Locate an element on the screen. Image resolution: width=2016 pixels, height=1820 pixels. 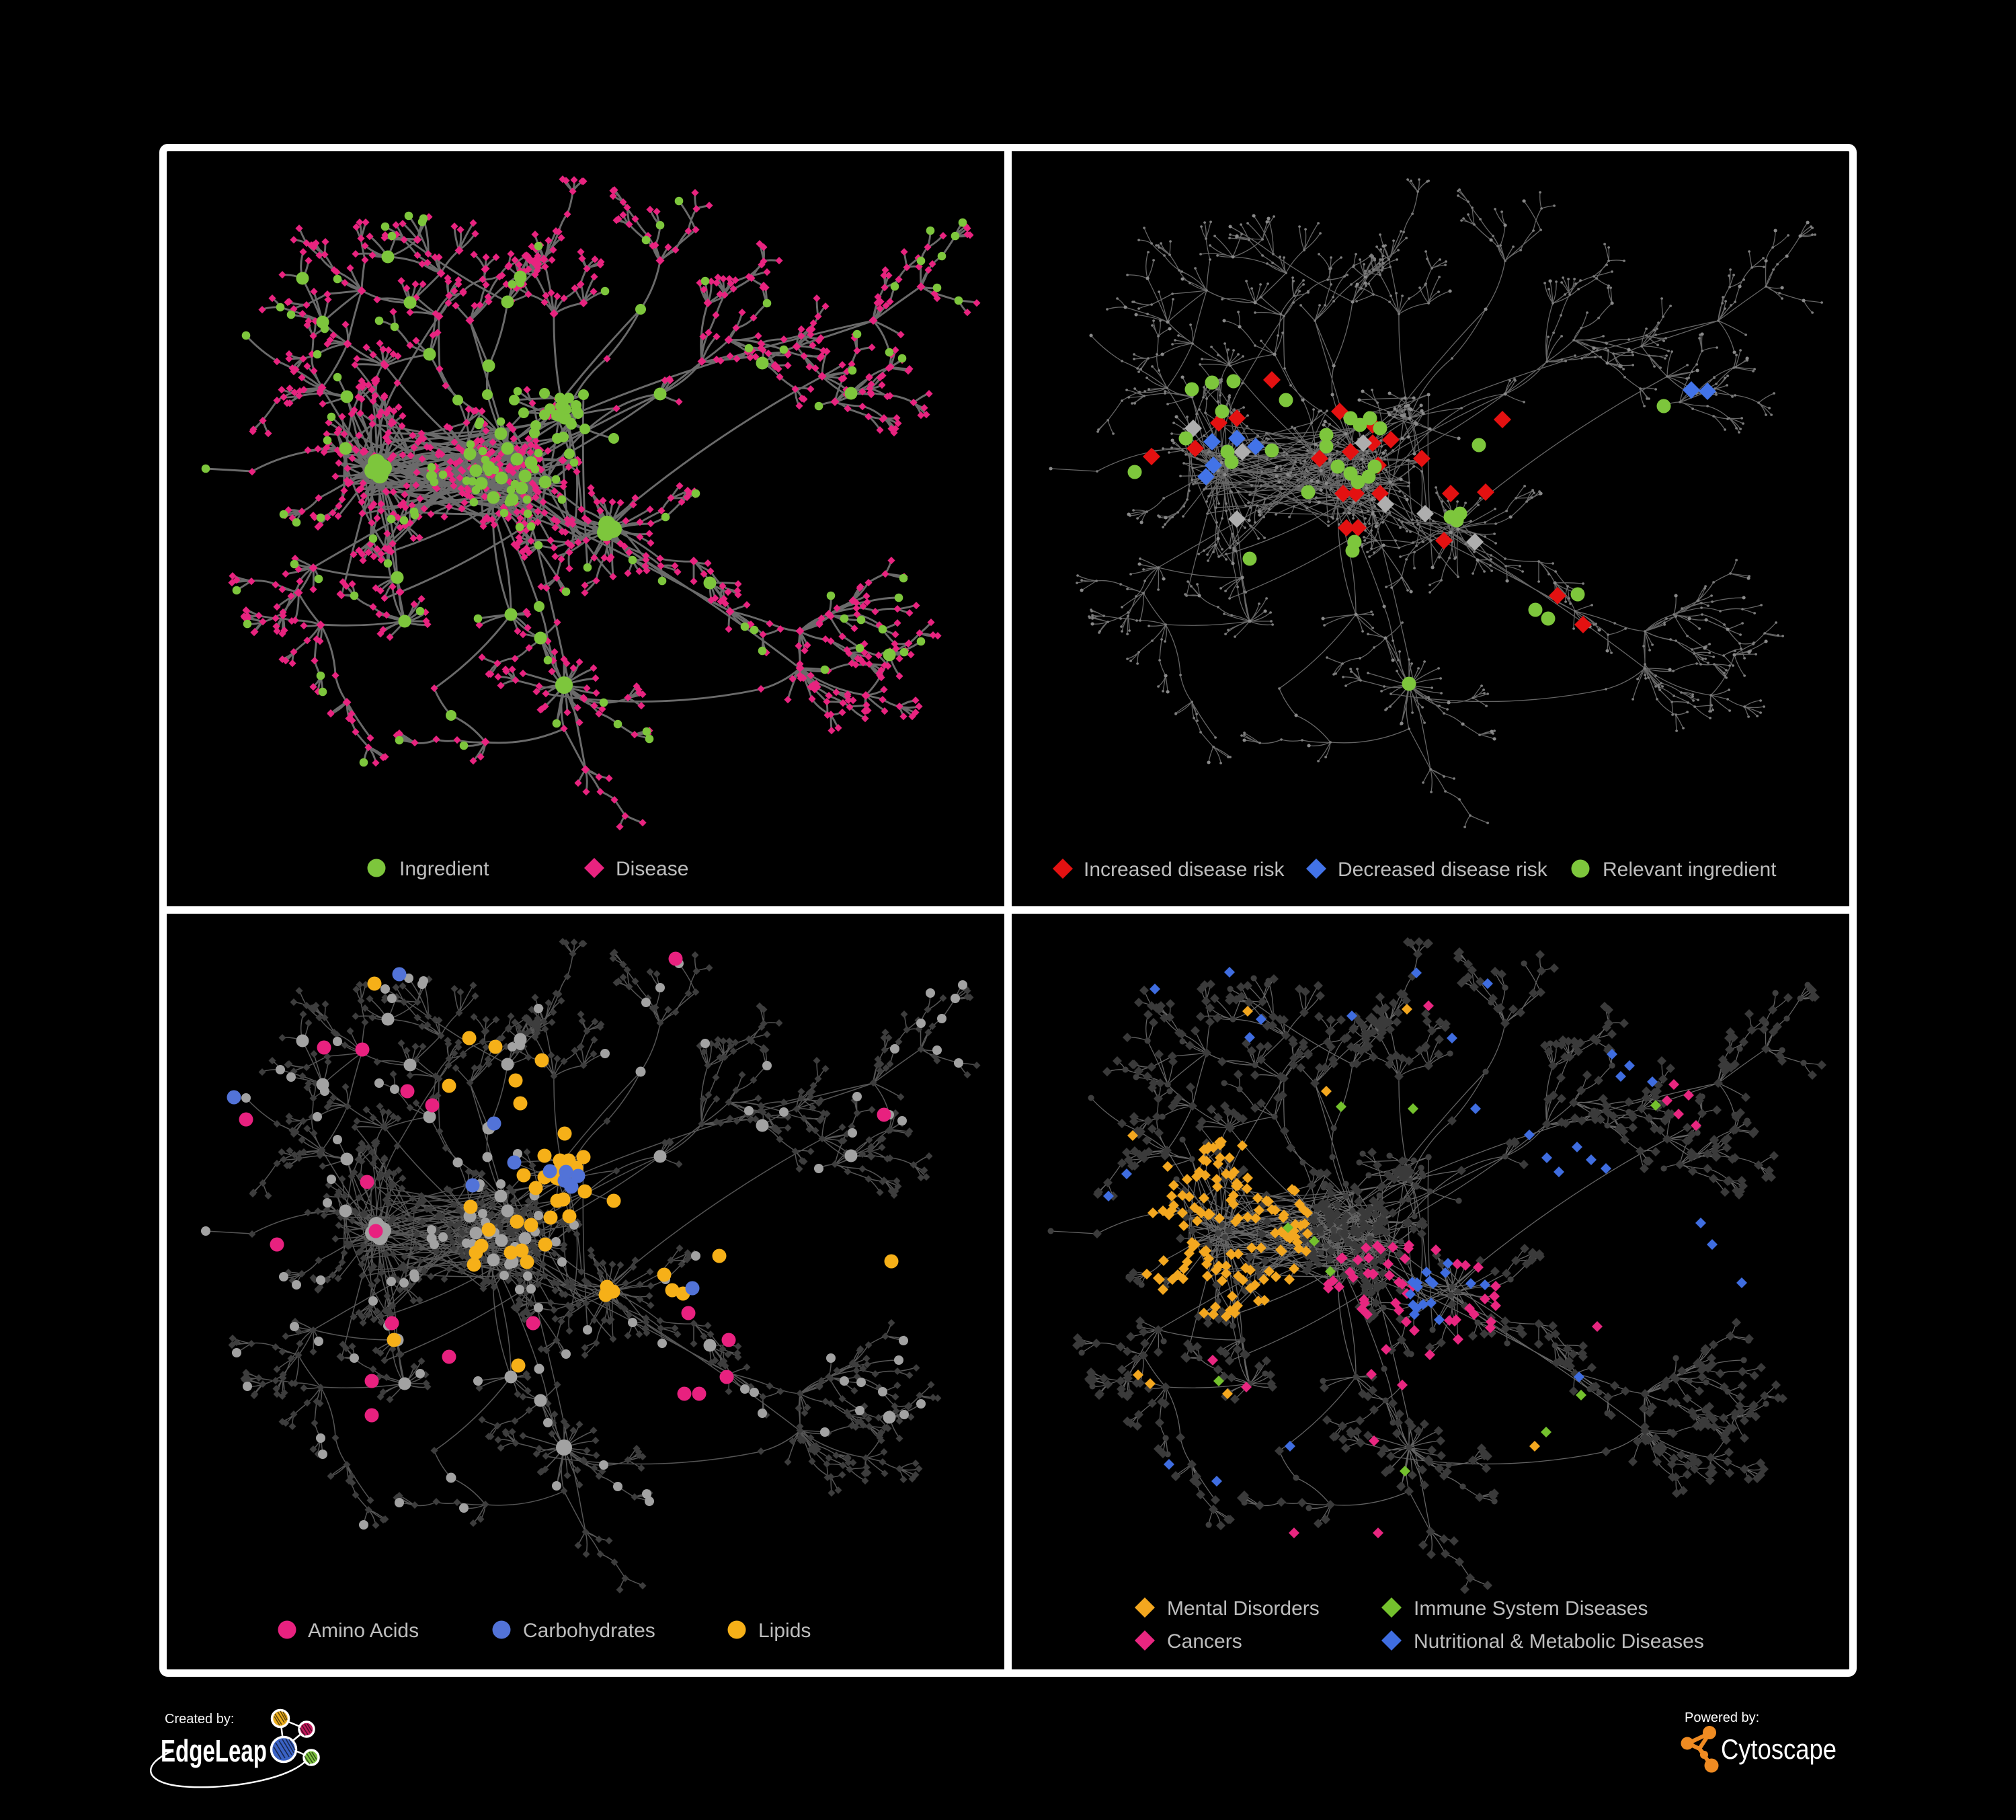
svg-text: Created by: is located at coordinates (199, 1719).